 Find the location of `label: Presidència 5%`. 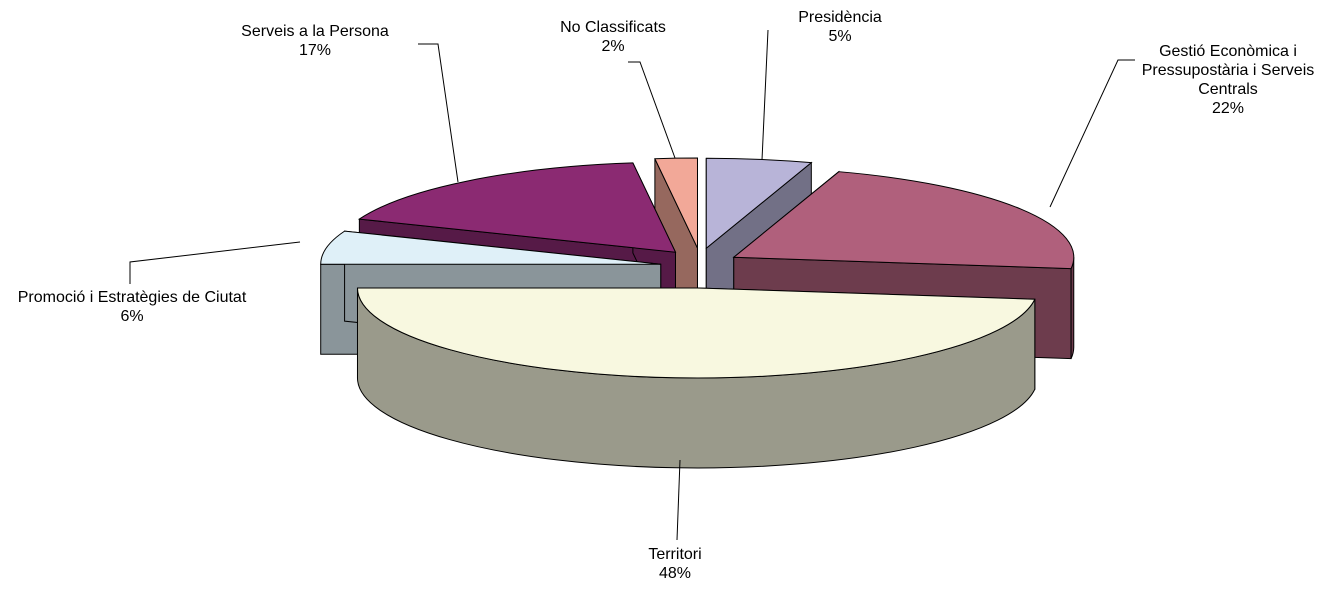

label: Presidència 5% is located at coordinates (840, 27).